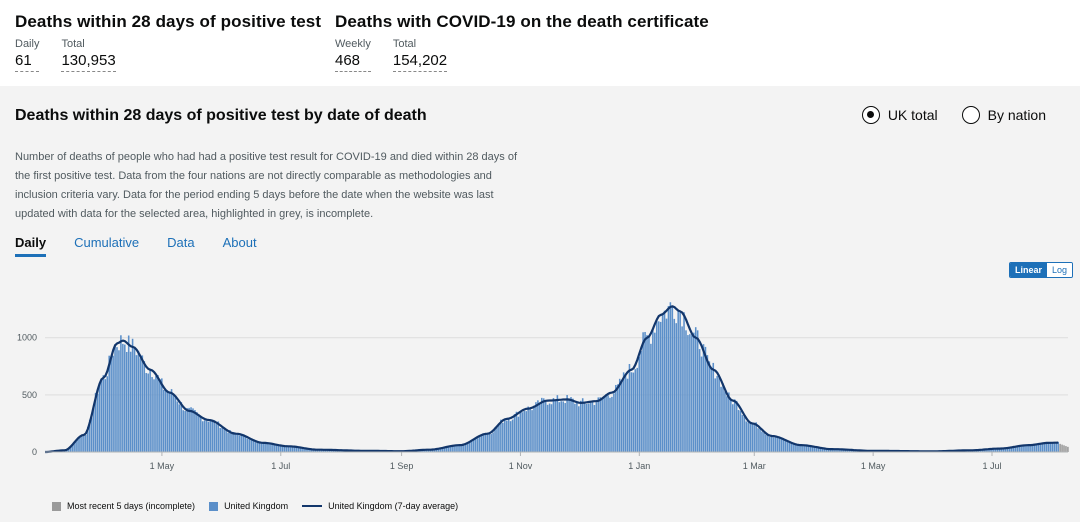 This screenshot has height=522, width=1080. I want to click on legend-label: United Kingdom, so click(256, 506).